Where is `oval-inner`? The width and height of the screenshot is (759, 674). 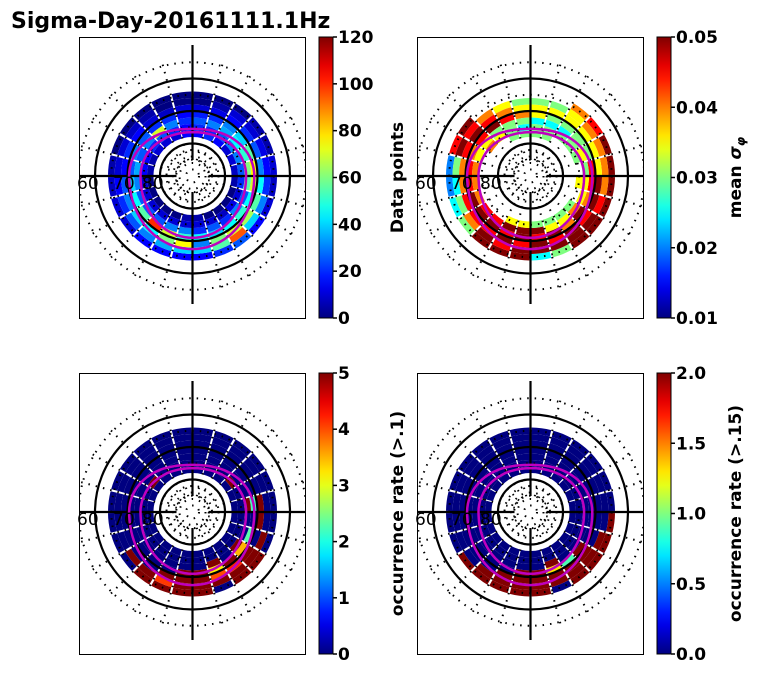 oval-inner is located at coordinates (531, 521).